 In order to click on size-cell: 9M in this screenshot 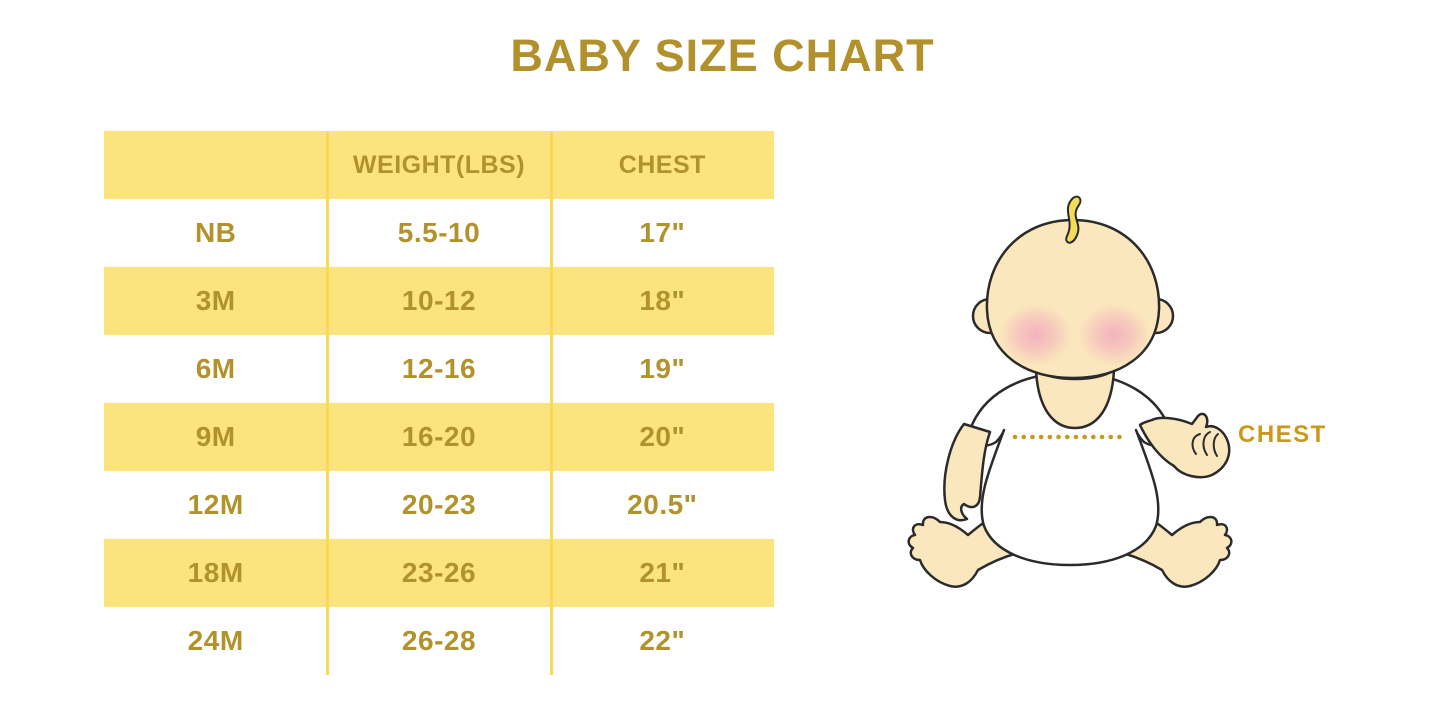, I will do `click(215, 436)`.